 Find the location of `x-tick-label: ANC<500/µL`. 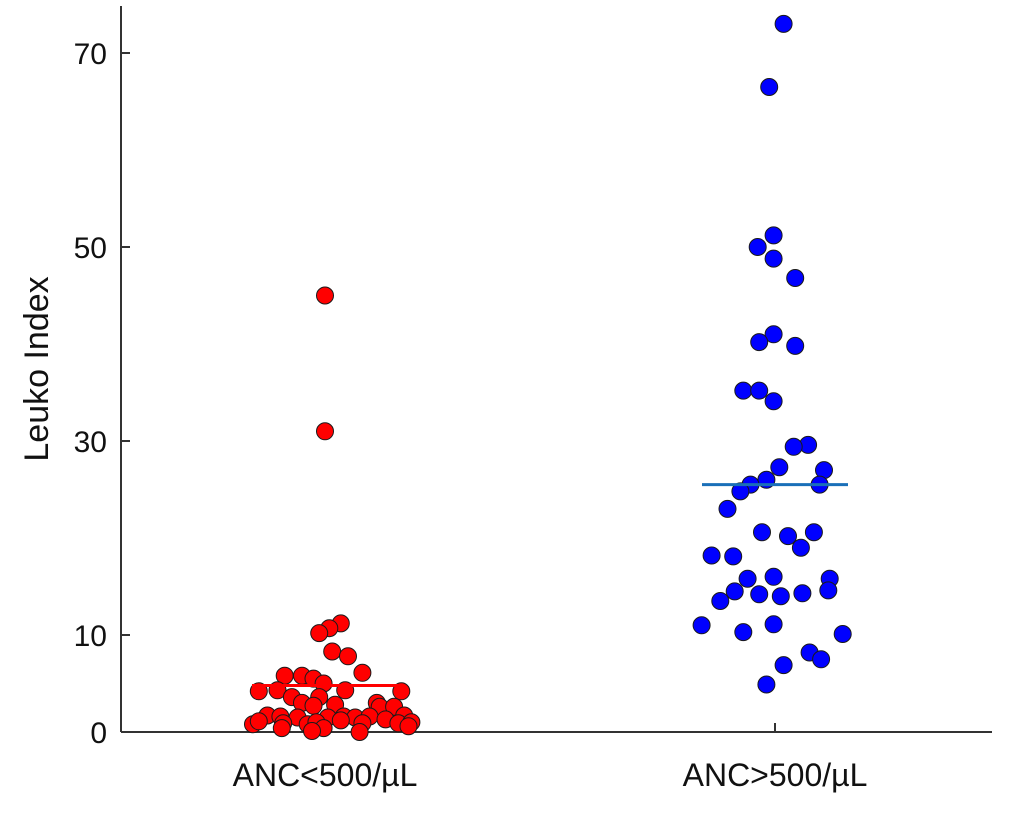

x-tick-label: ANC<500/µL is located at coordinates (325, 775).